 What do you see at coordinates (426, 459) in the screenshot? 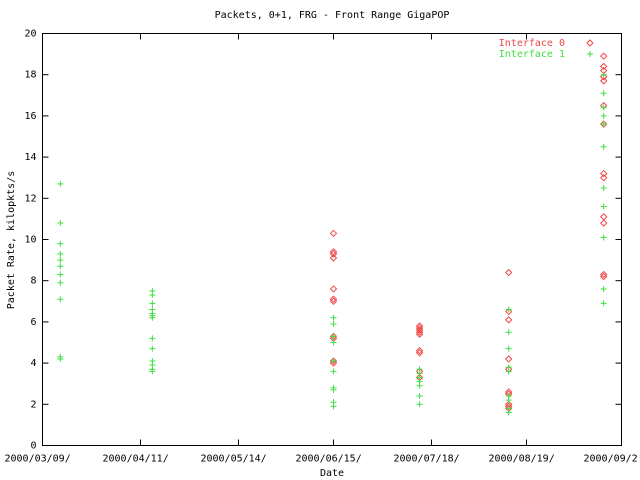
I see `x-tick-label: 2000/07/18/` at bounding box center [426, 459].